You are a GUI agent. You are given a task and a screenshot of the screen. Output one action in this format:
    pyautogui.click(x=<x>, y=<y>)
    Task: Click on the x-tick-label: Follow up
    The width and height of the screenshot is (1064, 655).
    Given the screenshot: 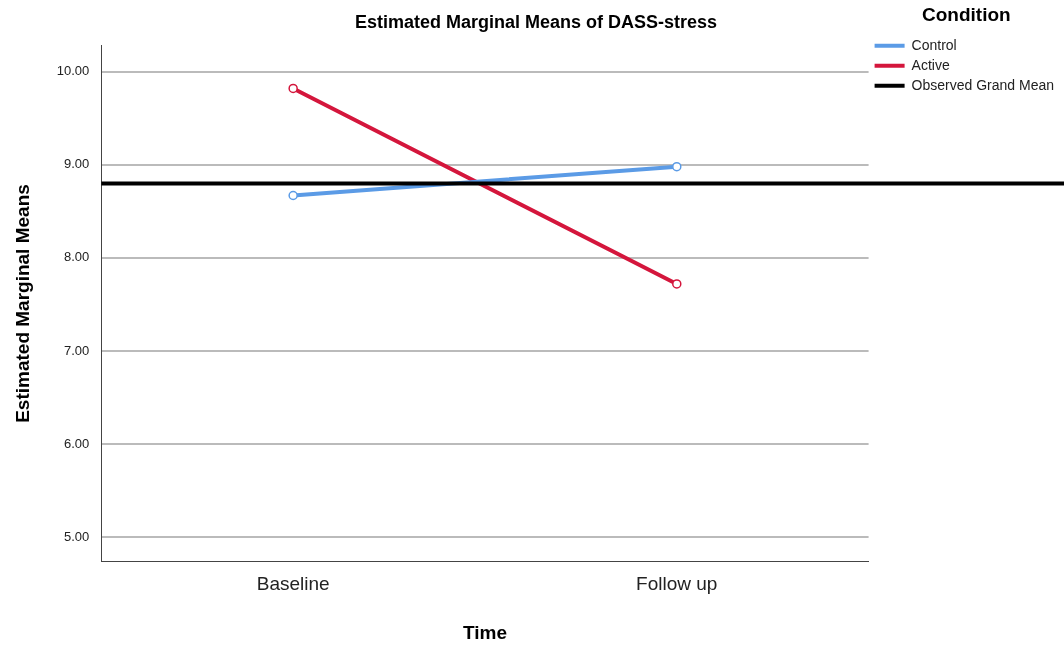 What is the action you would take?
    pyautogui.click(x=677, y=584)
    